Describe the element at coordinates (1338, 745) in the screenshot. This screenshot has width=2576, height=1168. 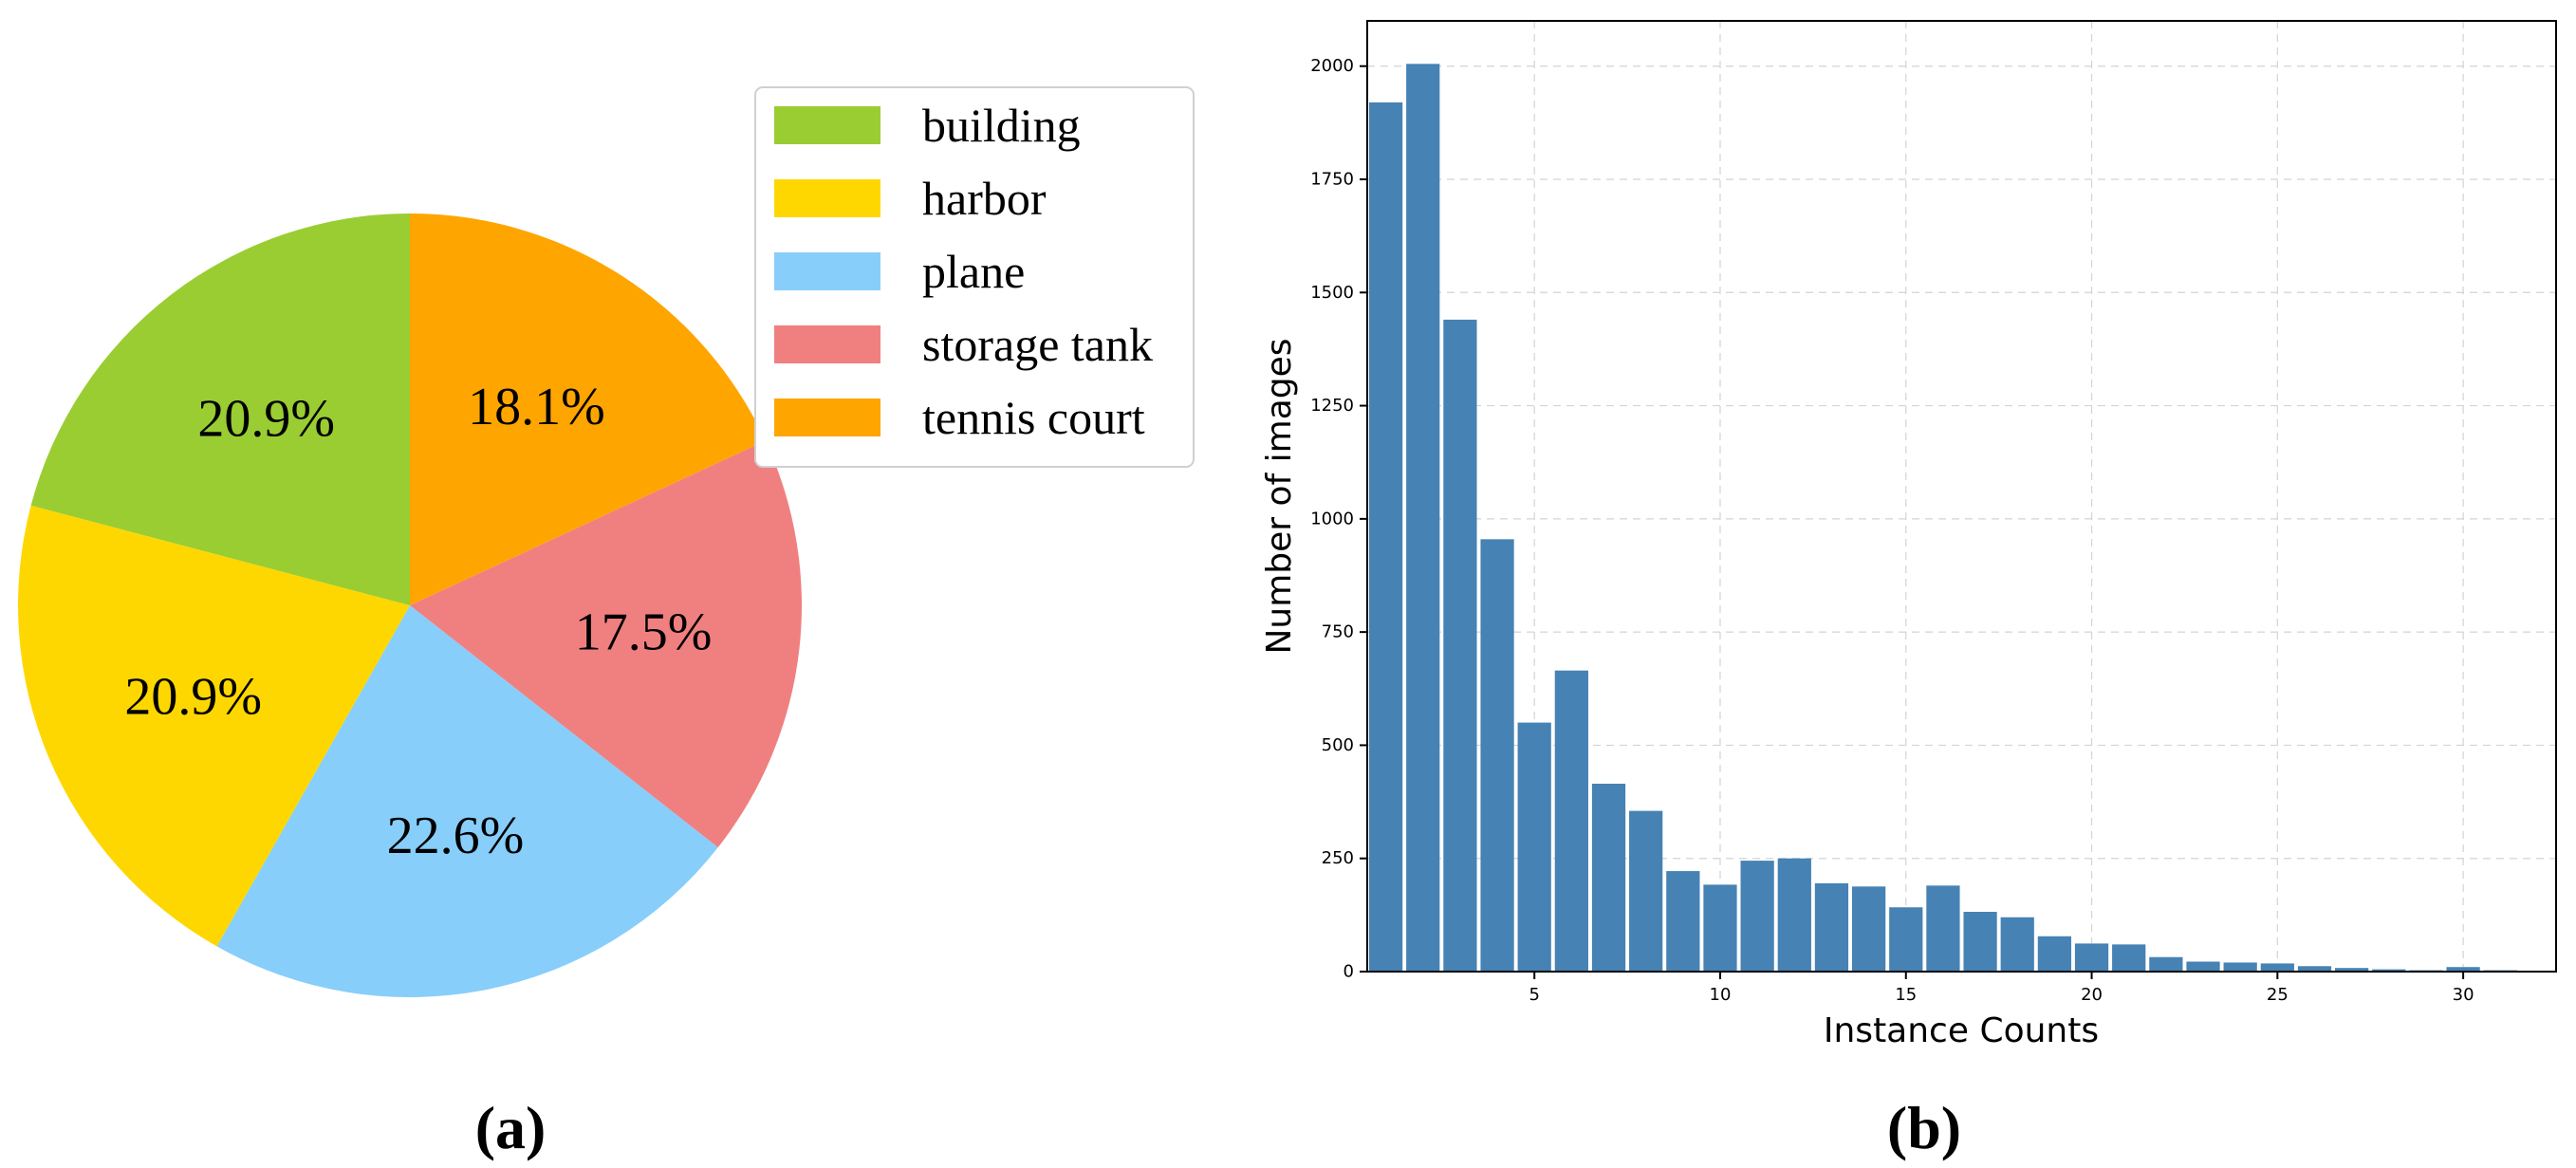
I see `y-tick-label: 500` at that location.